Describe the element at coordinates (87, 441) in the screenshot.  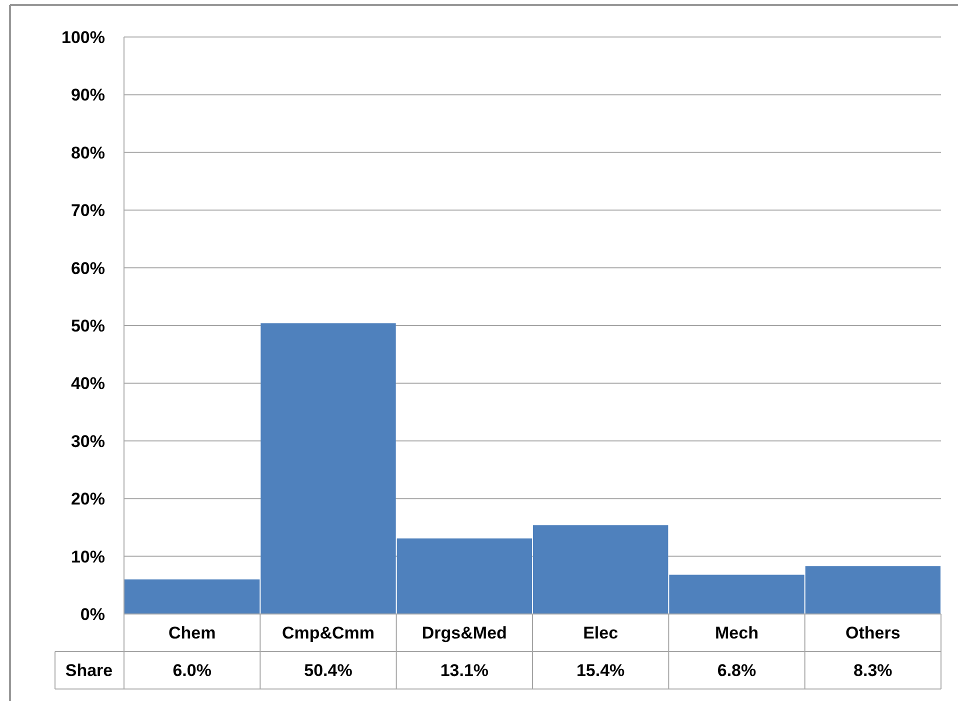
I see `y-tick-label: 30%` at that location.